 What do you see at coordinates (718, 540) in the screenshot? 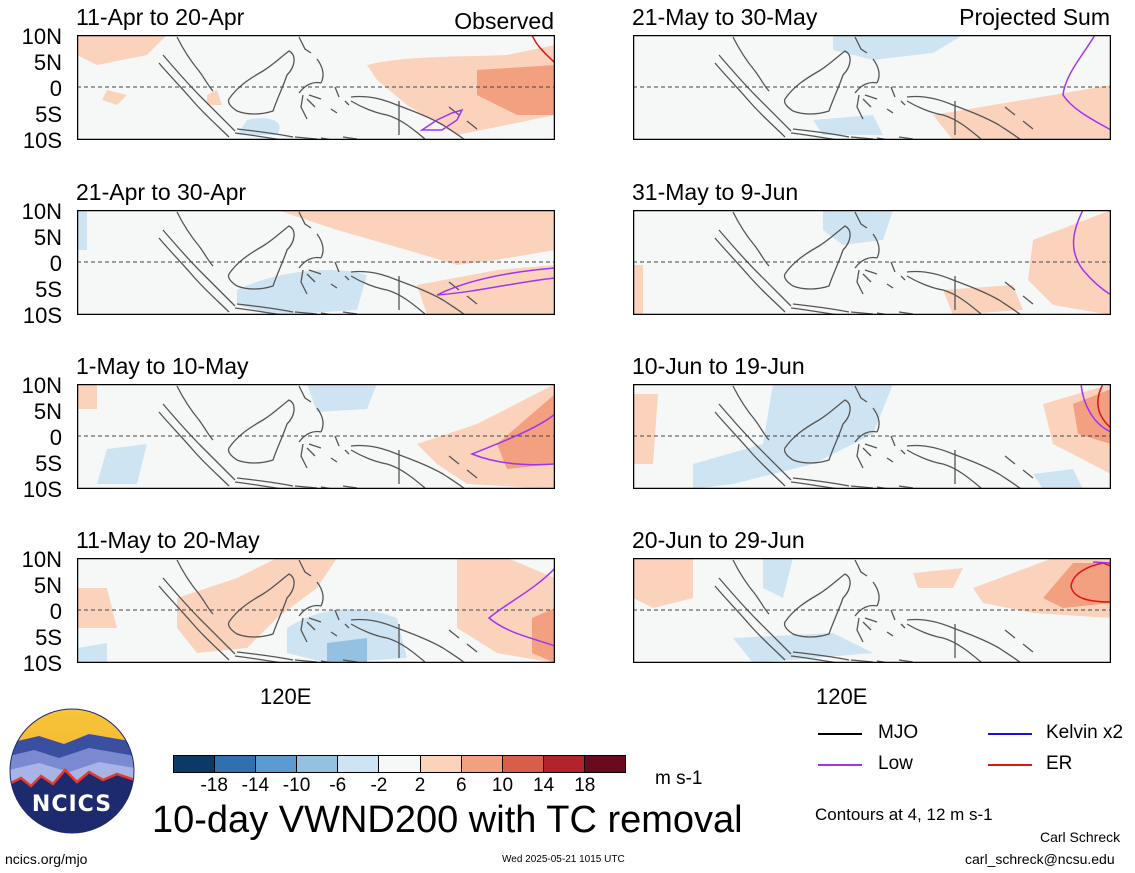
I see `panel-title: 20-Jun to 29-Jun` at bounding box center [718, 540].